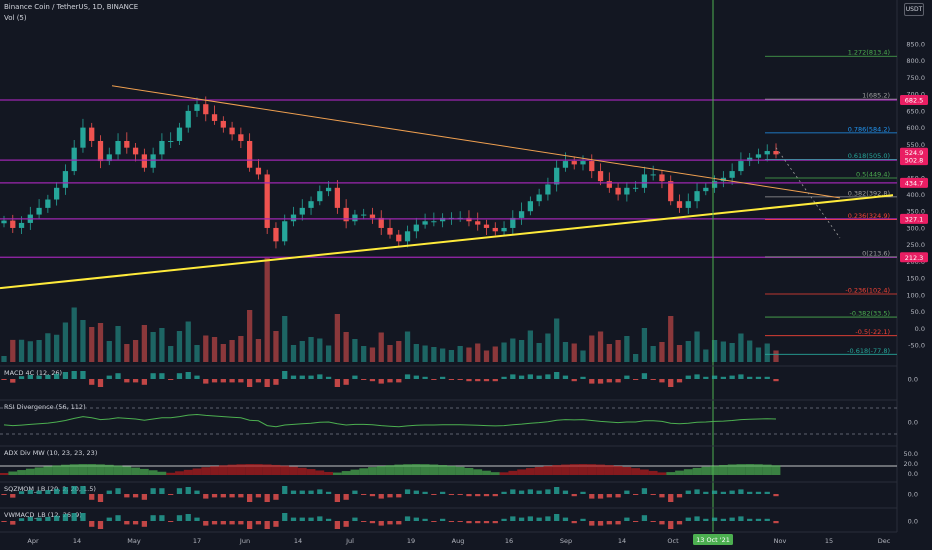  Describe the element at coordinates (867, 291) in the screenshot. I see `fib-level-label: -0.236(102.4)` at that location.